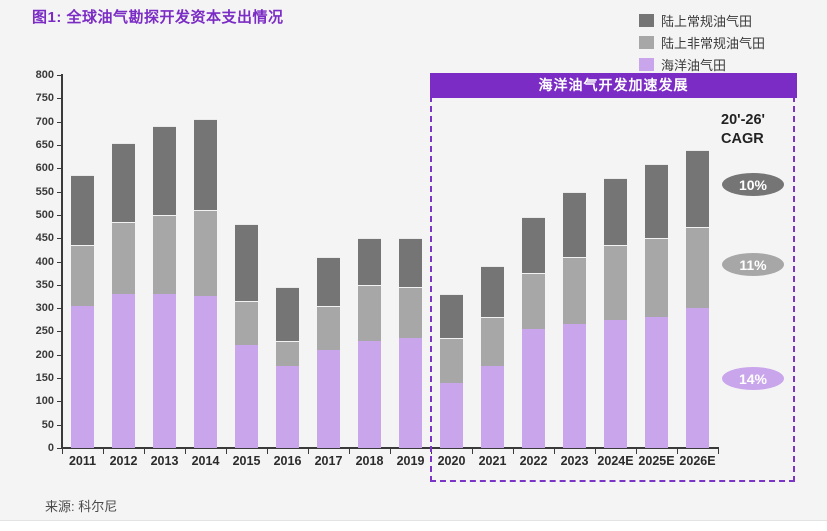 Image resolution: width=827 pixels, height=531 pixels. What do you see at coordinates (410, 343) in the screenshot?
I see `bar-2019` at bounding box center [410, 343].